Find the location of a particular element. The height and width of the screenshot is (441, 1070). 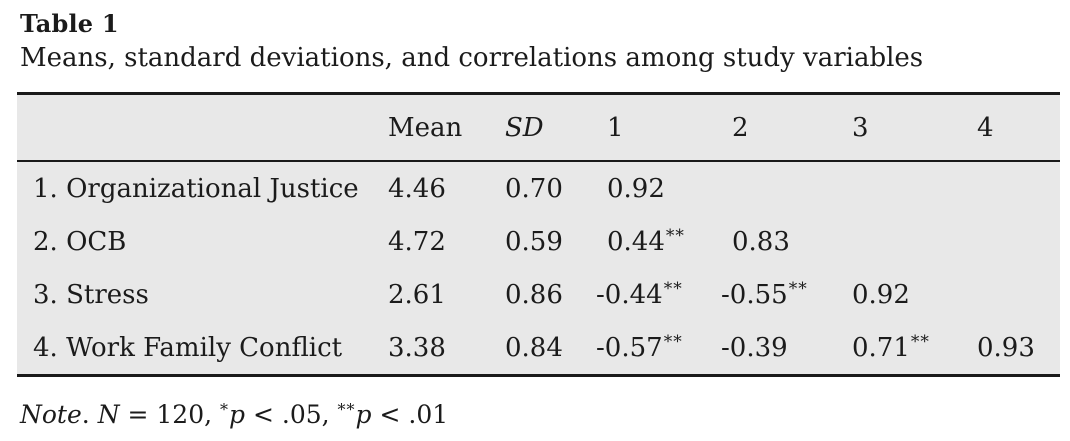

cell-value: 3.38 is located at coordinates (417, 348).